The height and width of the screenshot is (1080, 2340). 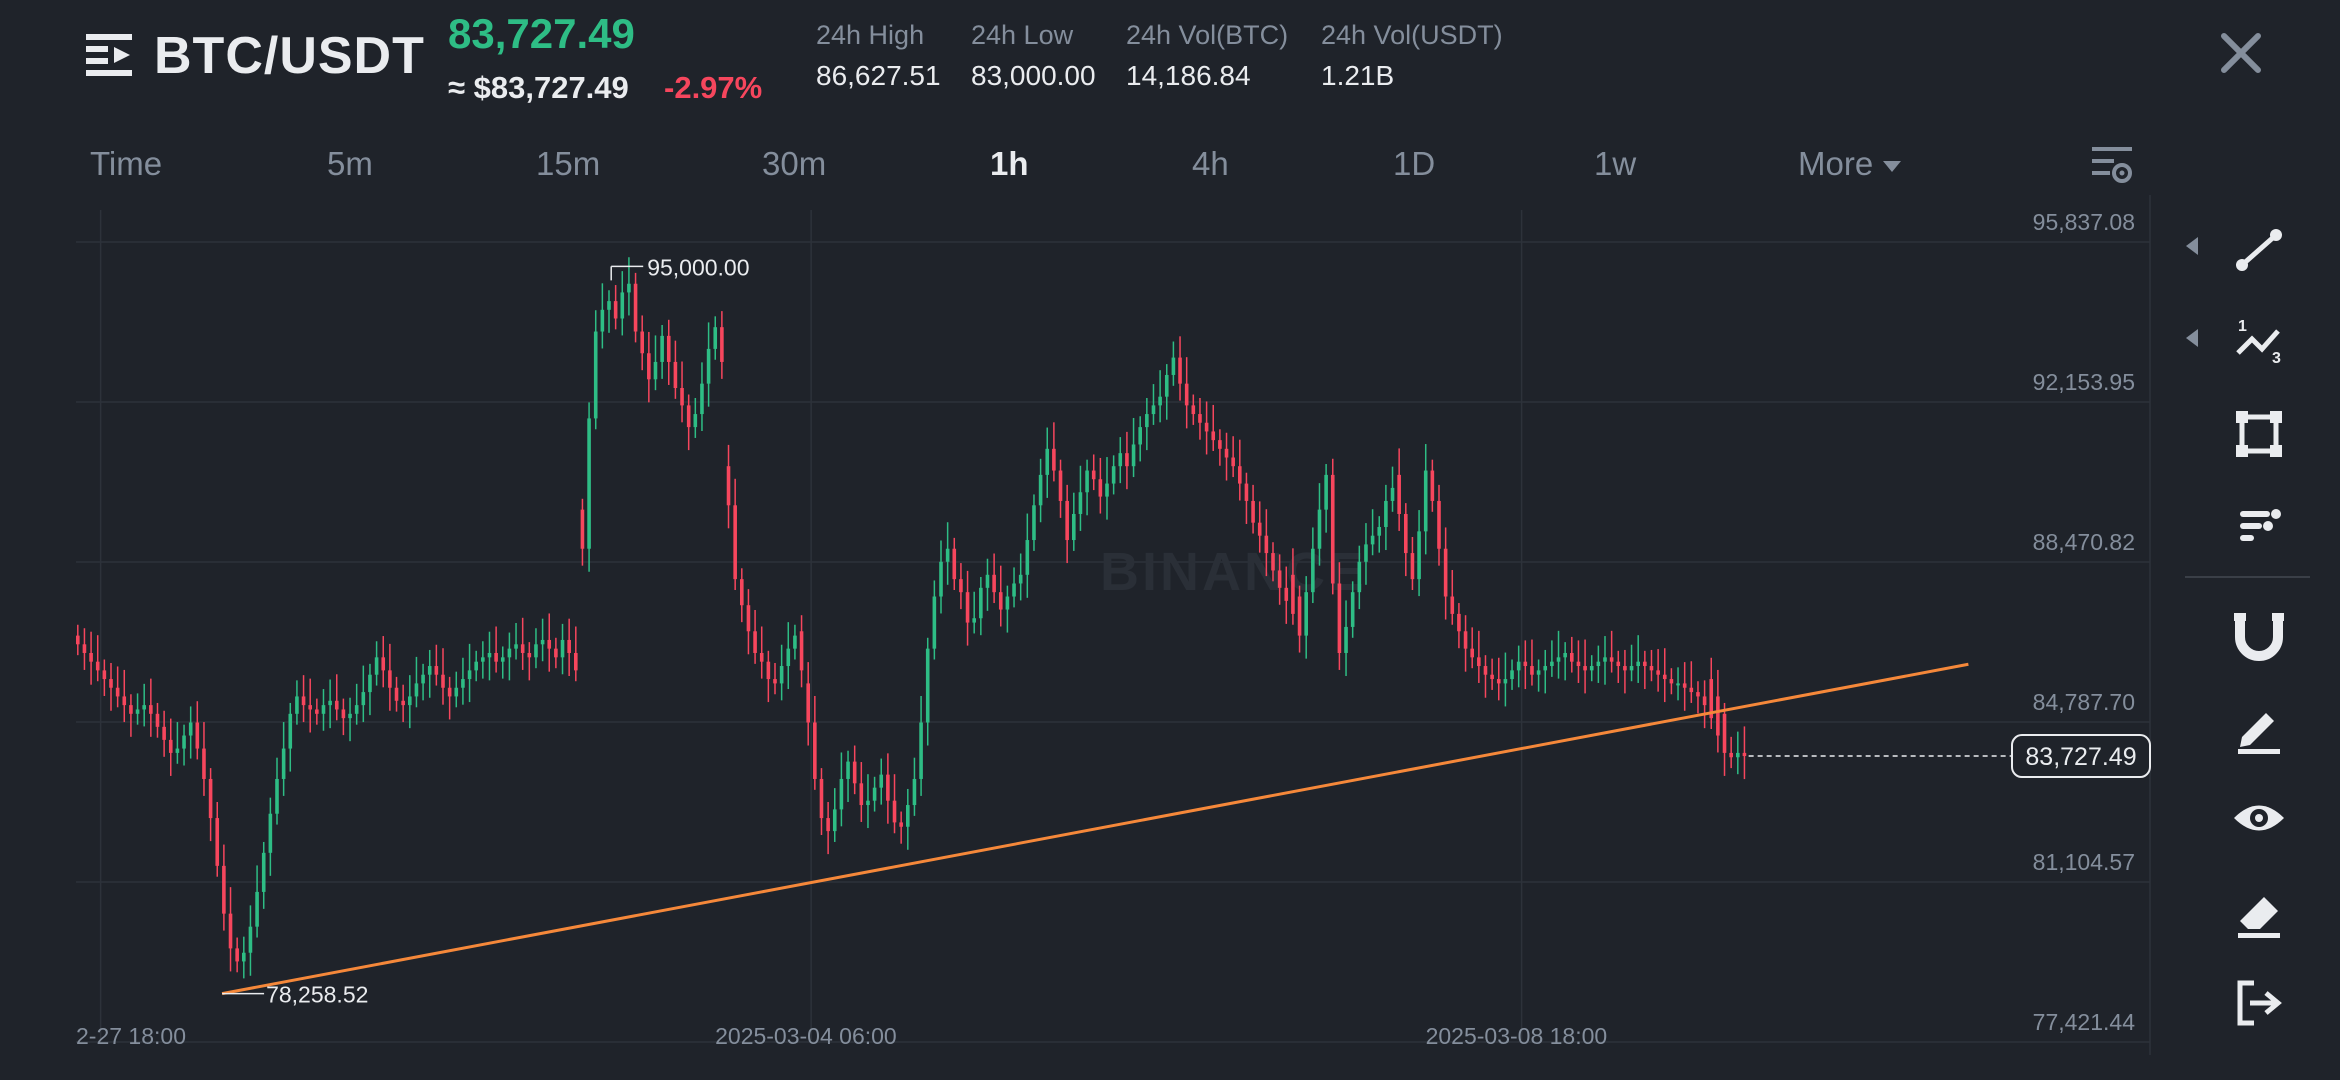 I want to click on close-icon, so click(x=2241, y=53).